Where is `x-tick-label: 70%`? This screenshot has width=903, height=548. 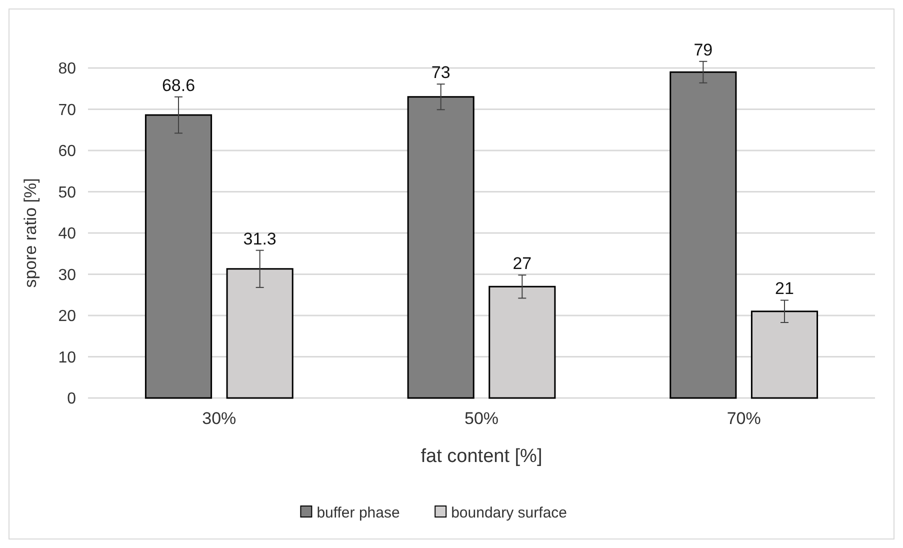 x-tick-label: 70% is located at coordinates (743, 418).